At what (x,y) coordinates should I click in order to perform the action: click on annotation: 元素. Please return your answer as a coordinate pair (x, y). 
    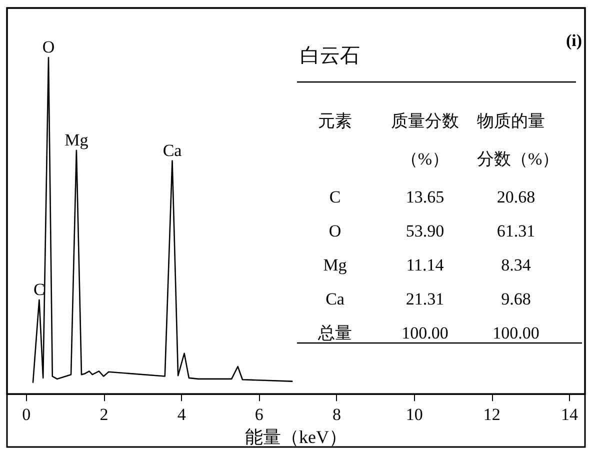
    Looking at the image, I should click on (335, 121).